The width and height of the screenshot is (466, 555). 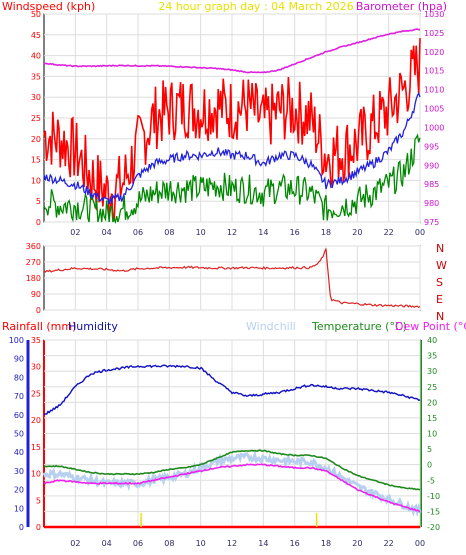 I want to click on humidity-tick-label: 20, so click(x=19, y=490).